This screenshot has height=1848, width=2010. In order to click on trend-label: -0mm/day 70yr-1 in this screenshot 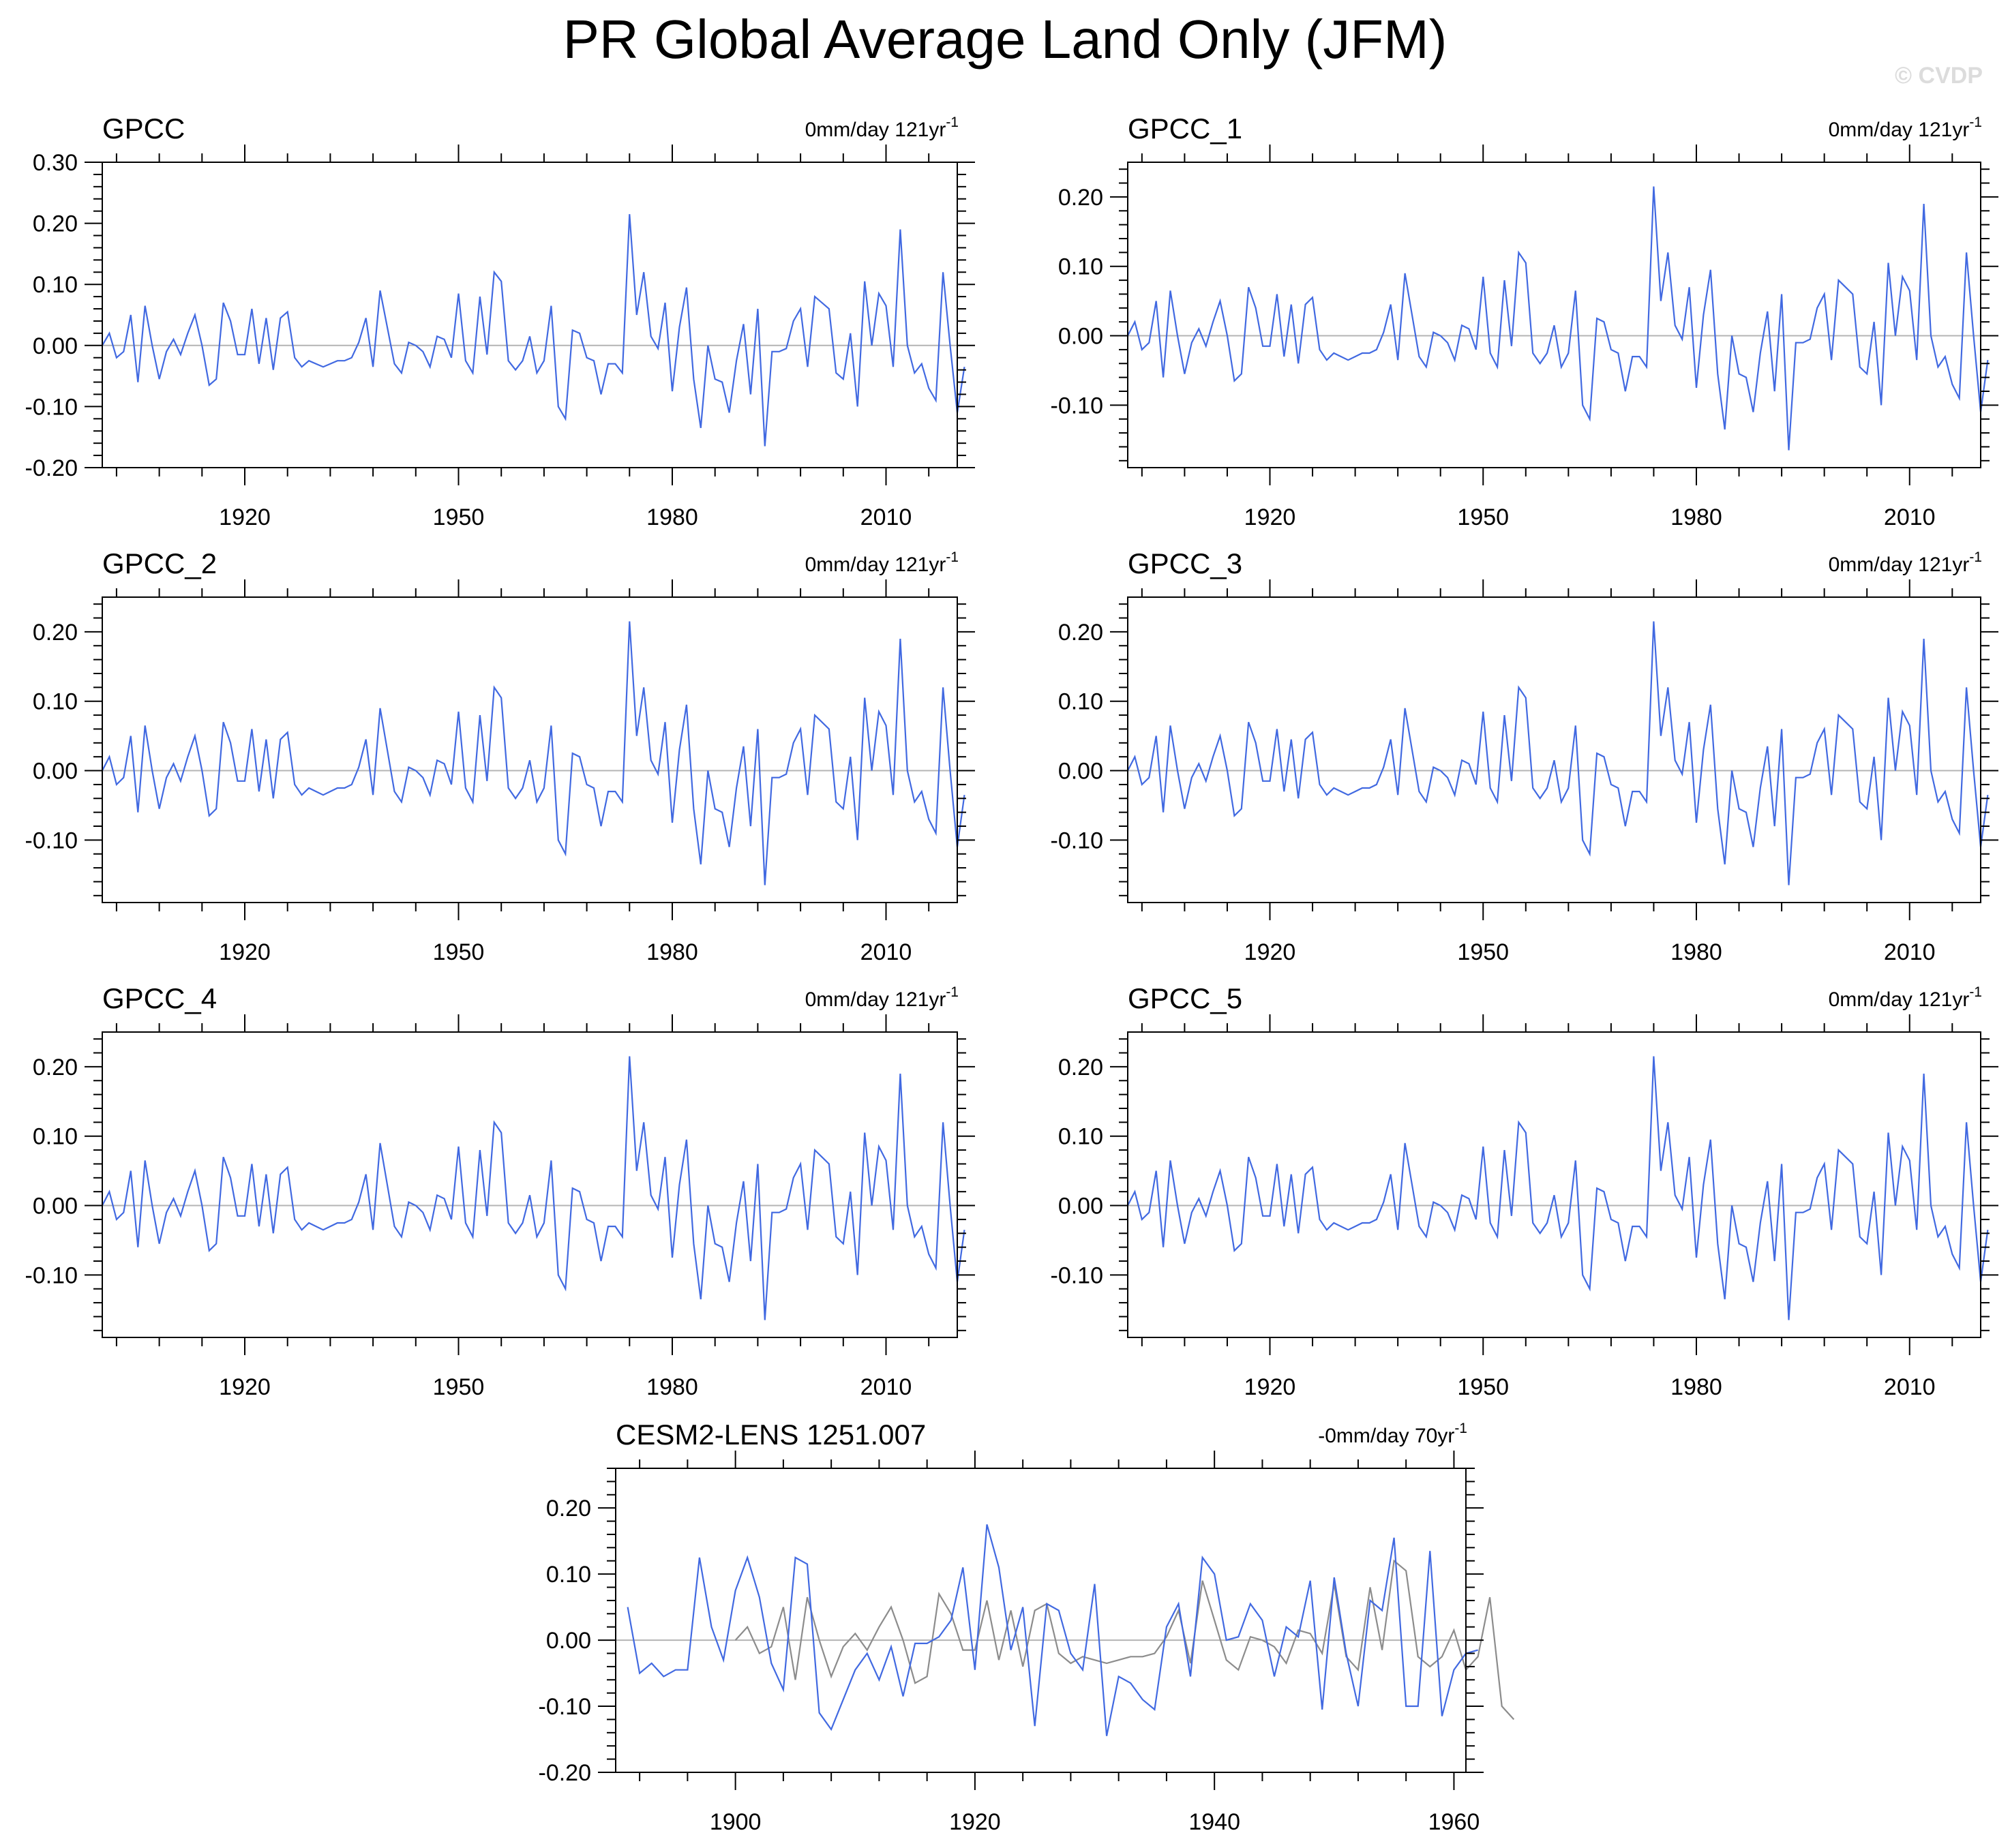, I will do `click(1392, 1434)`.